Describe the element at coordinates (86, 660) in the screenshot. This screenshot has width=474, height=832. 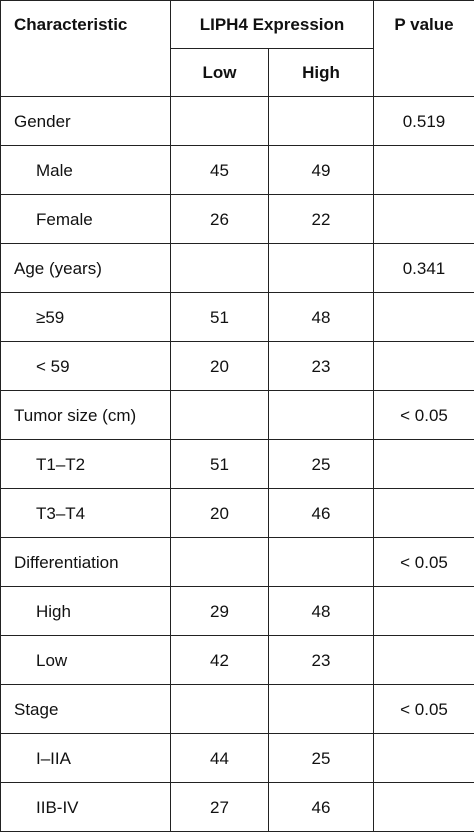
I see `row-label: Low` at that location.